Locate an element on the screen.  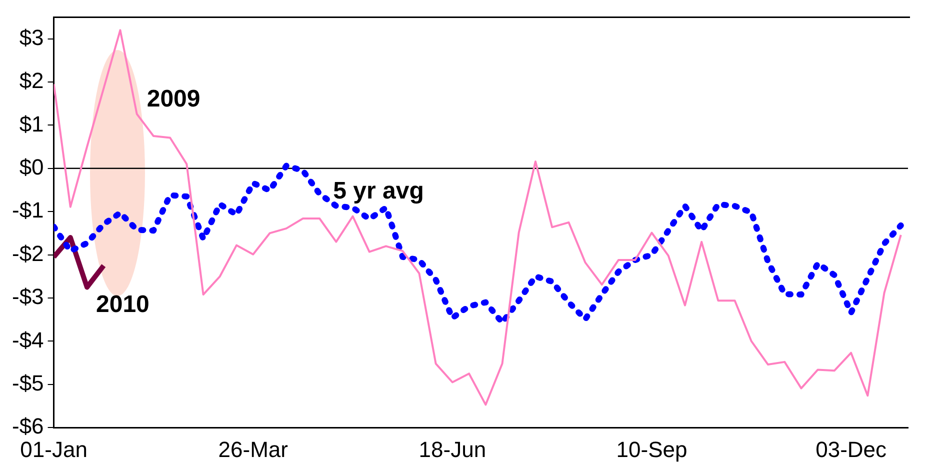
x-tick-label: 26-Mar is located at coordinates (253, 449).